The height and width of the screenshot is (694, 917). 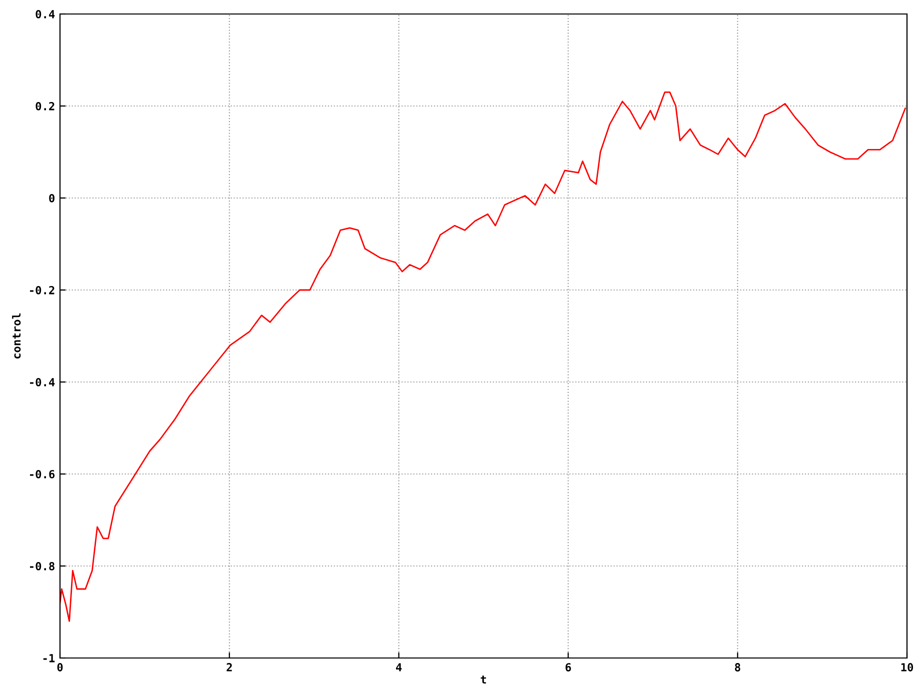 I want to click on x-tick-label: 8, so click(x=737, y=667).